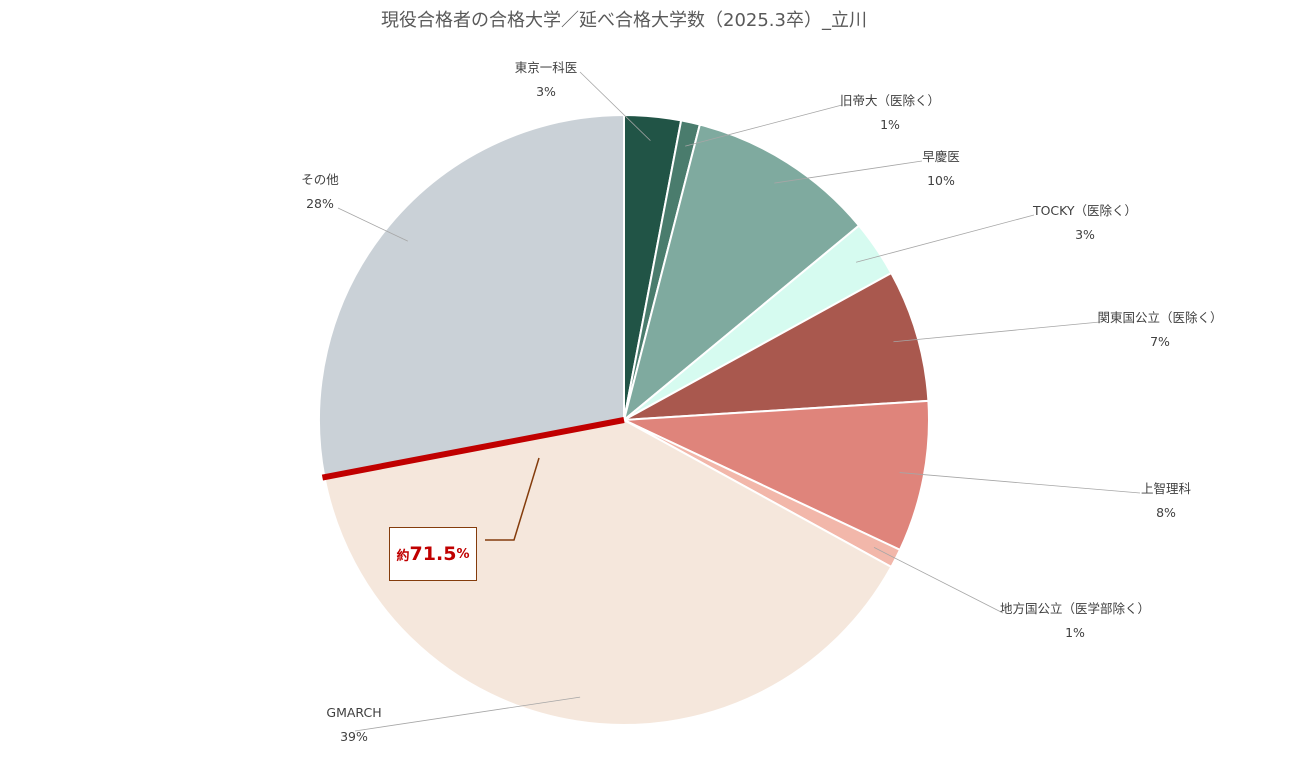  What do you see at coordinates (624, 20) in the screenshot?
I see `chart-title: 現役合格者の合格大学／延べ合格大学数（2025.3卒）_立川` at bounding box center [624, 20].